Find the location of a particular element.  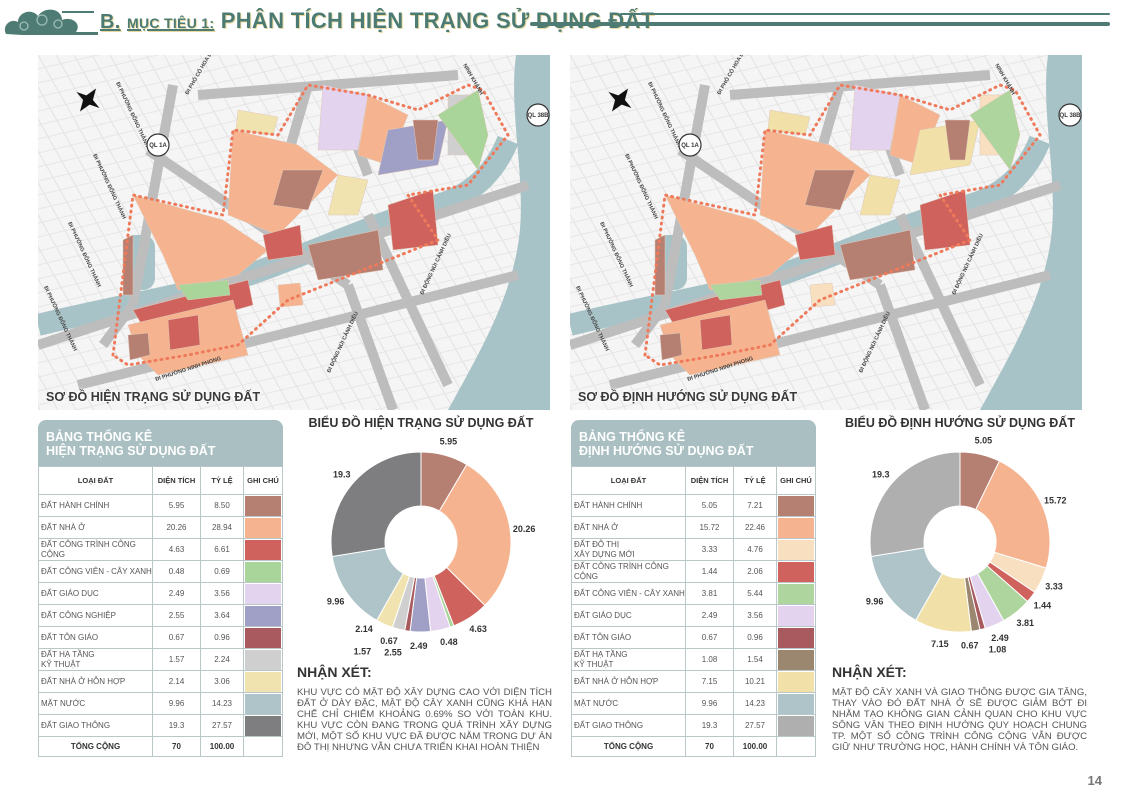

table-row: ĐẤT NHÀ Ở HỖN HỢP 7.15 10.21 is located at coordinates (693, 681).